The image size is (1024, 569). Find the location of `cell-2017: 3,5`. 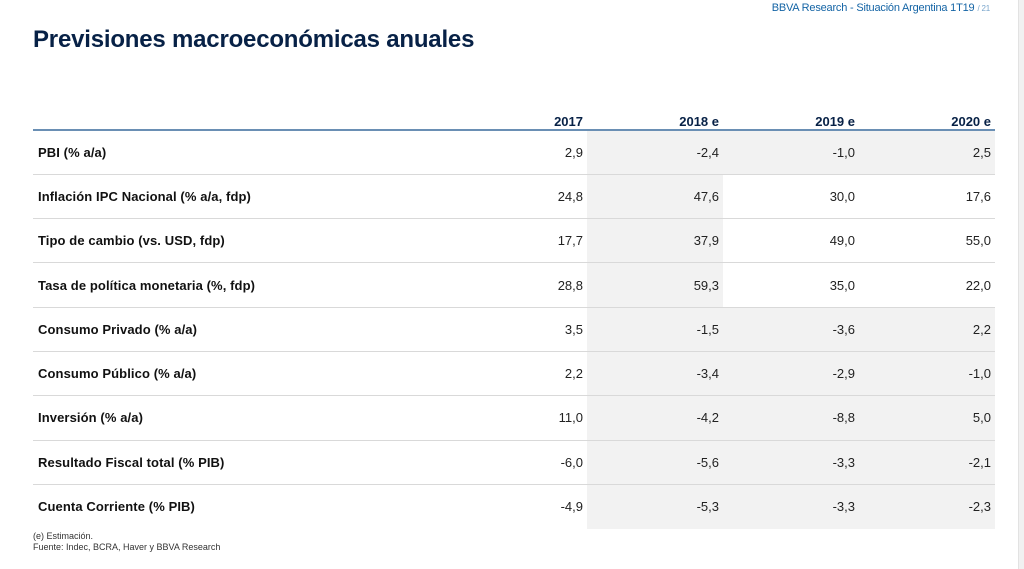

cell-2017: 3,5 is located at coordinates (537, 329).